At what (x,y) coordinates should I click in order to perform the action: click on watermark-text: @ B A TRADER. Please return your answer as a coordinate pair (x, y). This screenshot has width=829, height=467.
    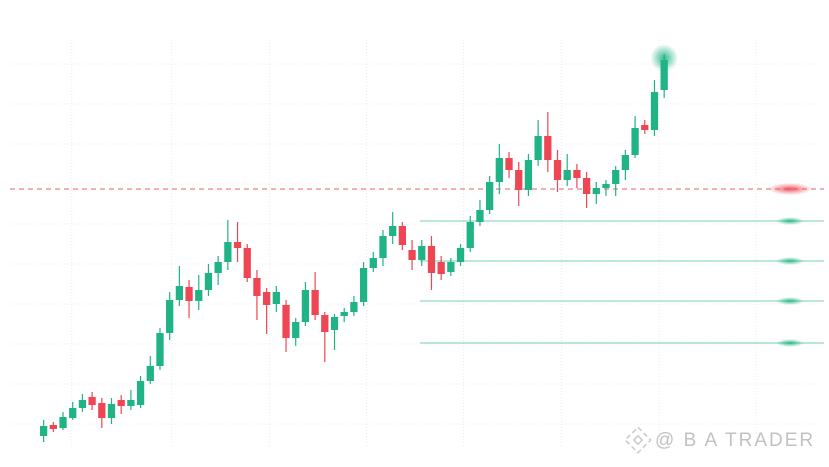
    Looking at the image, I should click on (735, 440).